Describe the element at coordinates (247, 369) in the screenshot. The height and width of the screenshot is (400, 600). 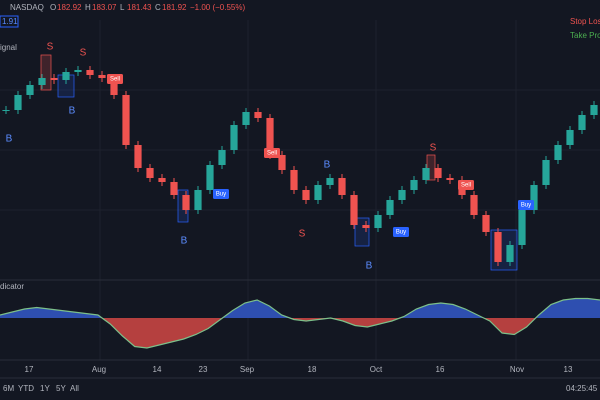
I see `time-label: Sep` at that location.